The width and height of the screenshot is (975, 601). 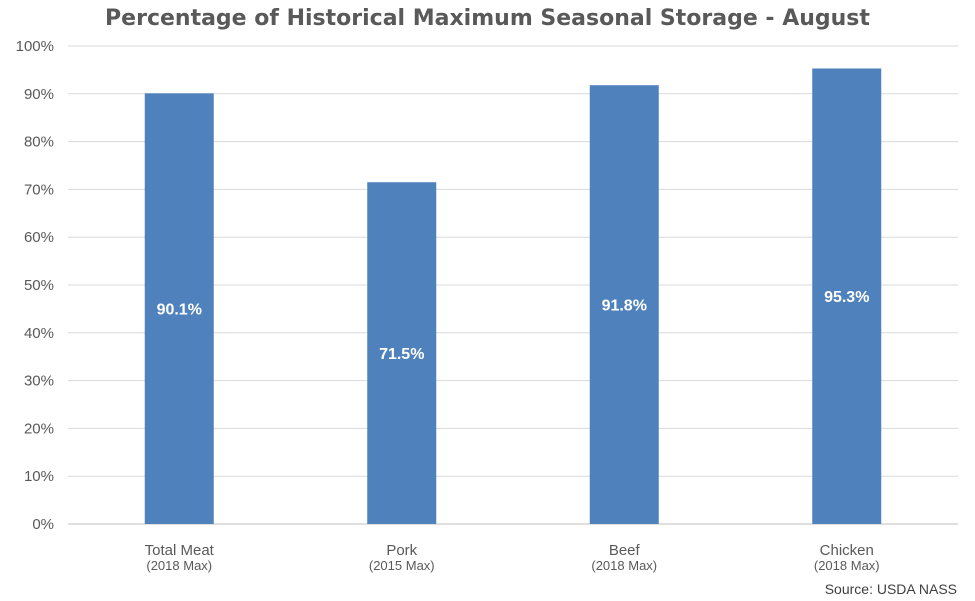 I want to click on y-tick-label: 30%, so click(x=39, y=381).